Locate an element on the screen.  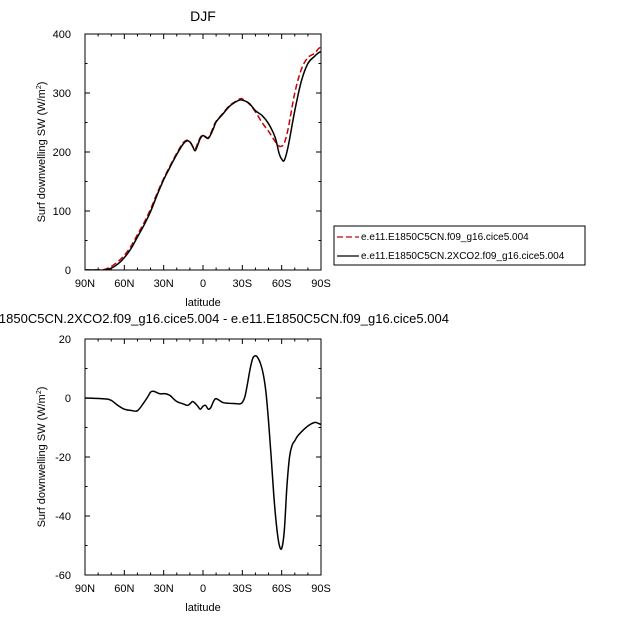
bottom-x-tick-label: 90S is located at coordinates (321, 589).